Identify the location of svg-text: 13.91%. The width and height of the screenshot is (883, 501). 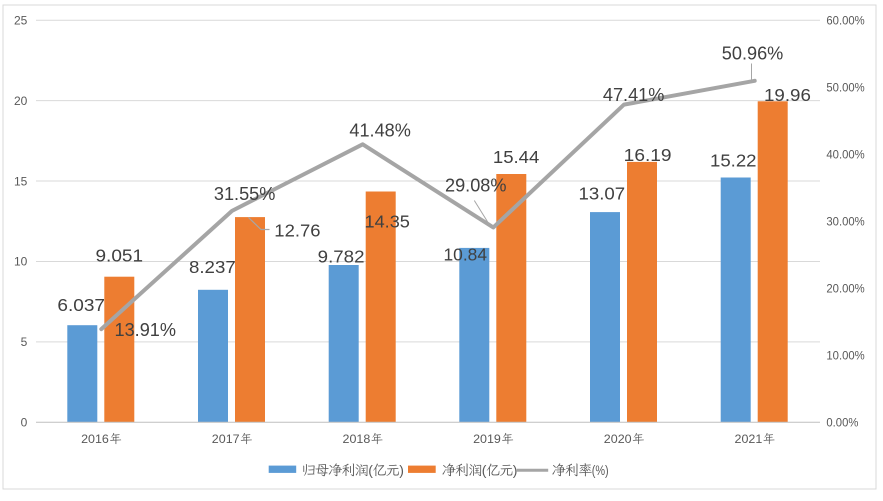
(146, 330).